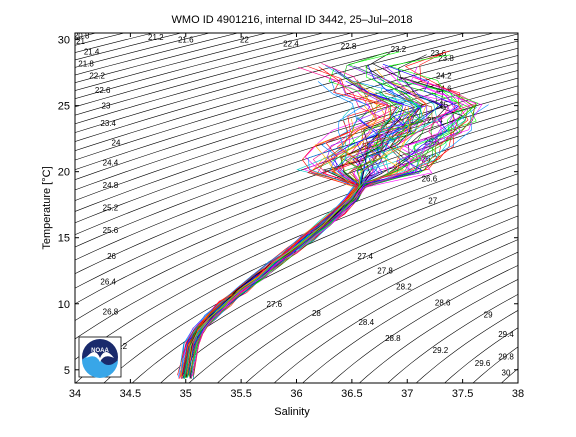  I want to click on x-tick-label: 35, so click(186, 394).